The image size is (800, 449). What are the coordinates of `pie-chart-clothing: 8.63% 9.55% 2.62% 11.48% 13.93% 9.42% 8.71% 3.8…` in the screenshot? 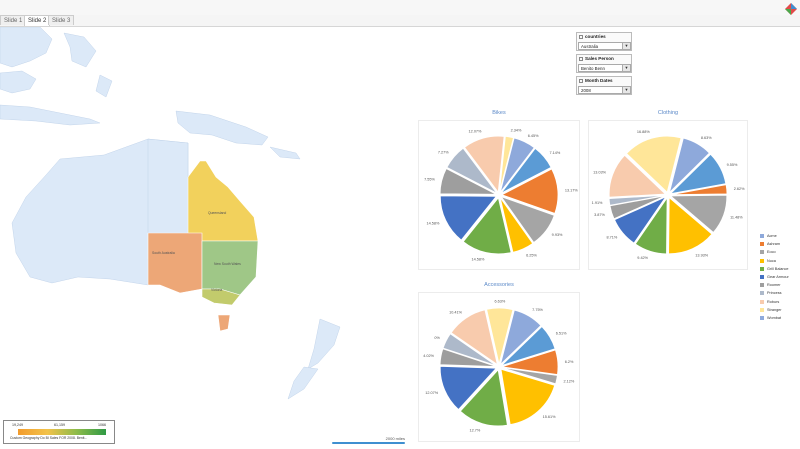 It's located at (668, 195).